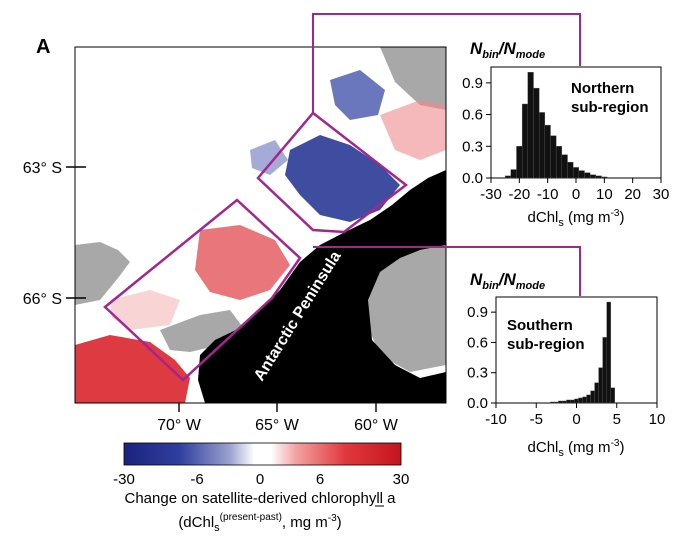 Image resolution: width=696 pixels, height=539 pixels. I want to click on hist-south-title-line1: Southern, so click(540, 325).